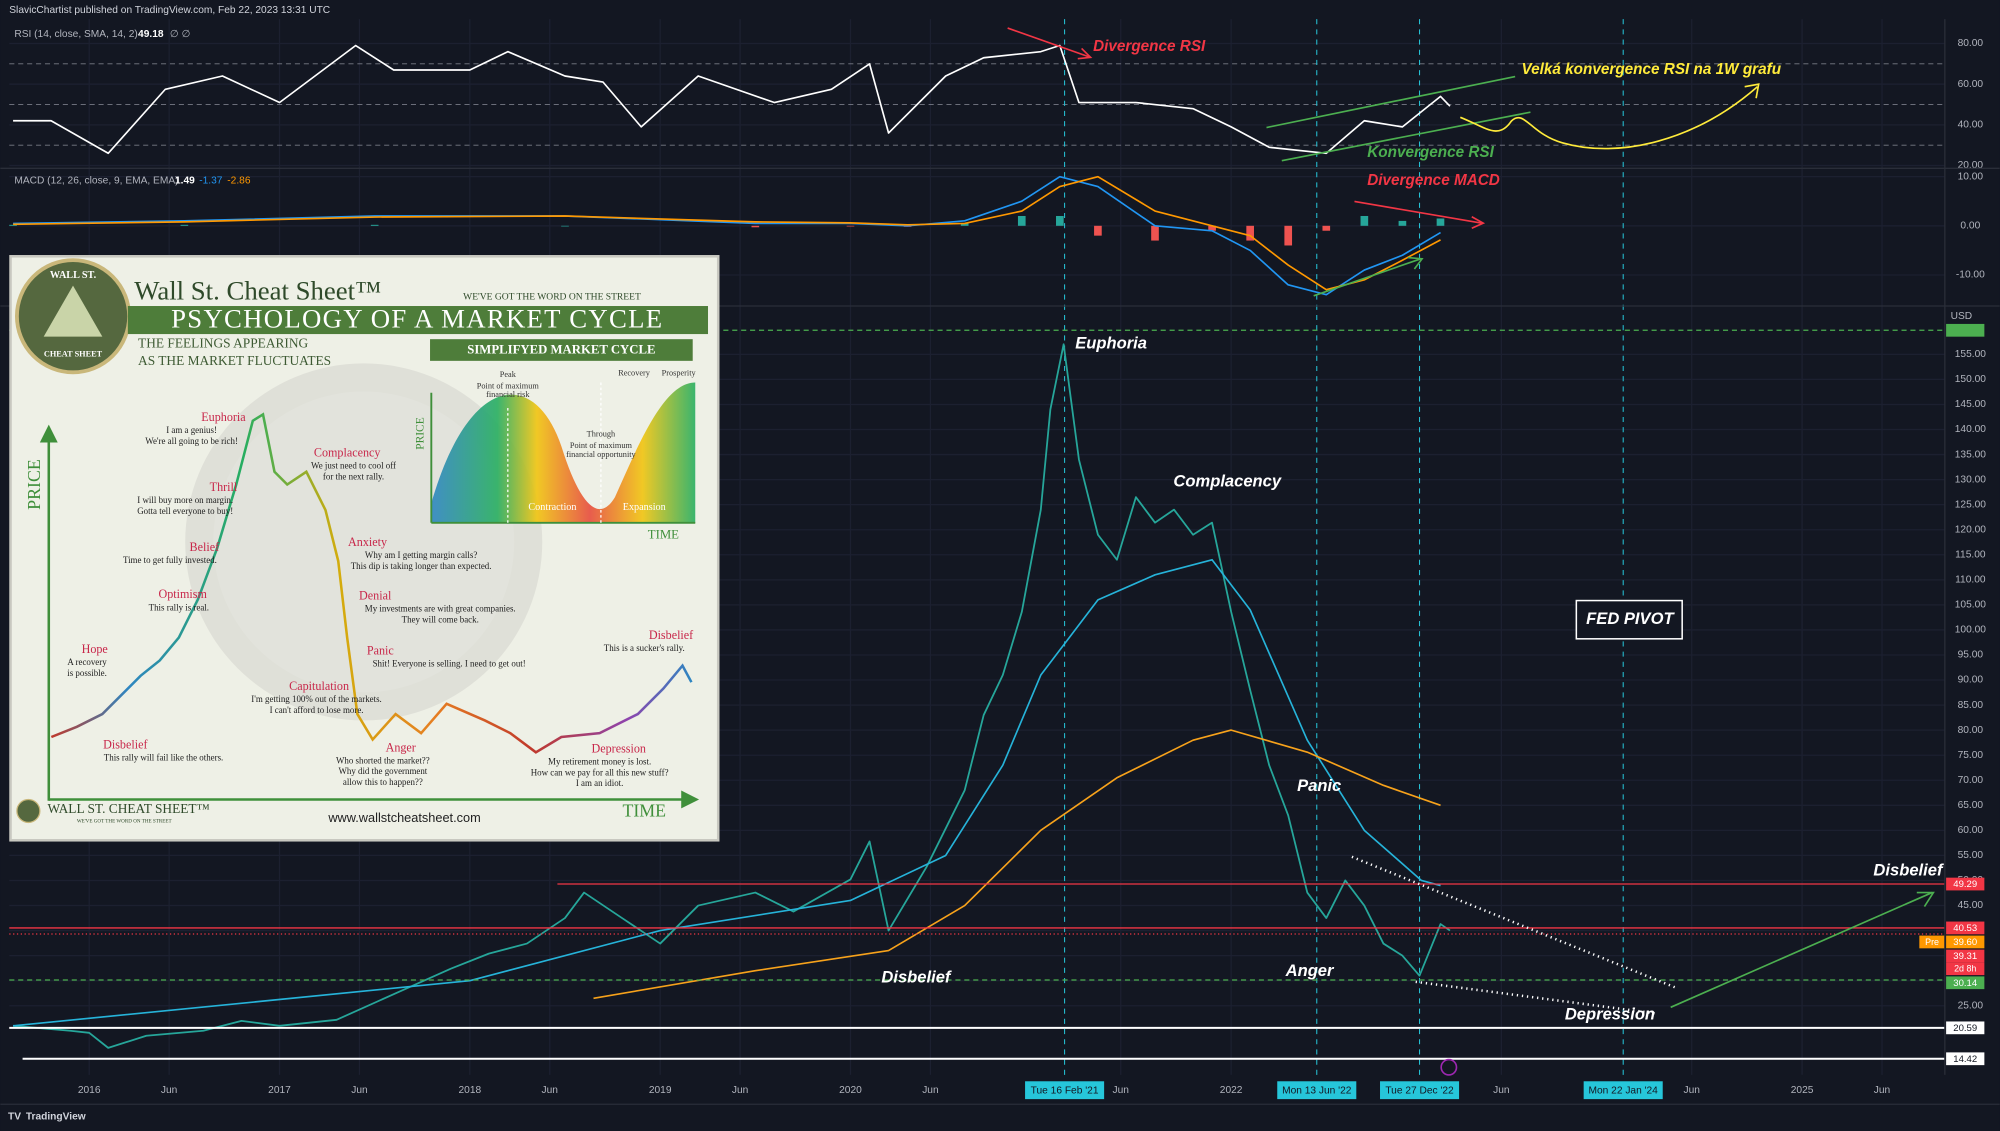 Image resolution: width=2000 pixels, height=1131 pixels. What do you see at coordinates (28, 811) in the screenshot?
I see `footer-emblem` at bounding box center [28, 811].